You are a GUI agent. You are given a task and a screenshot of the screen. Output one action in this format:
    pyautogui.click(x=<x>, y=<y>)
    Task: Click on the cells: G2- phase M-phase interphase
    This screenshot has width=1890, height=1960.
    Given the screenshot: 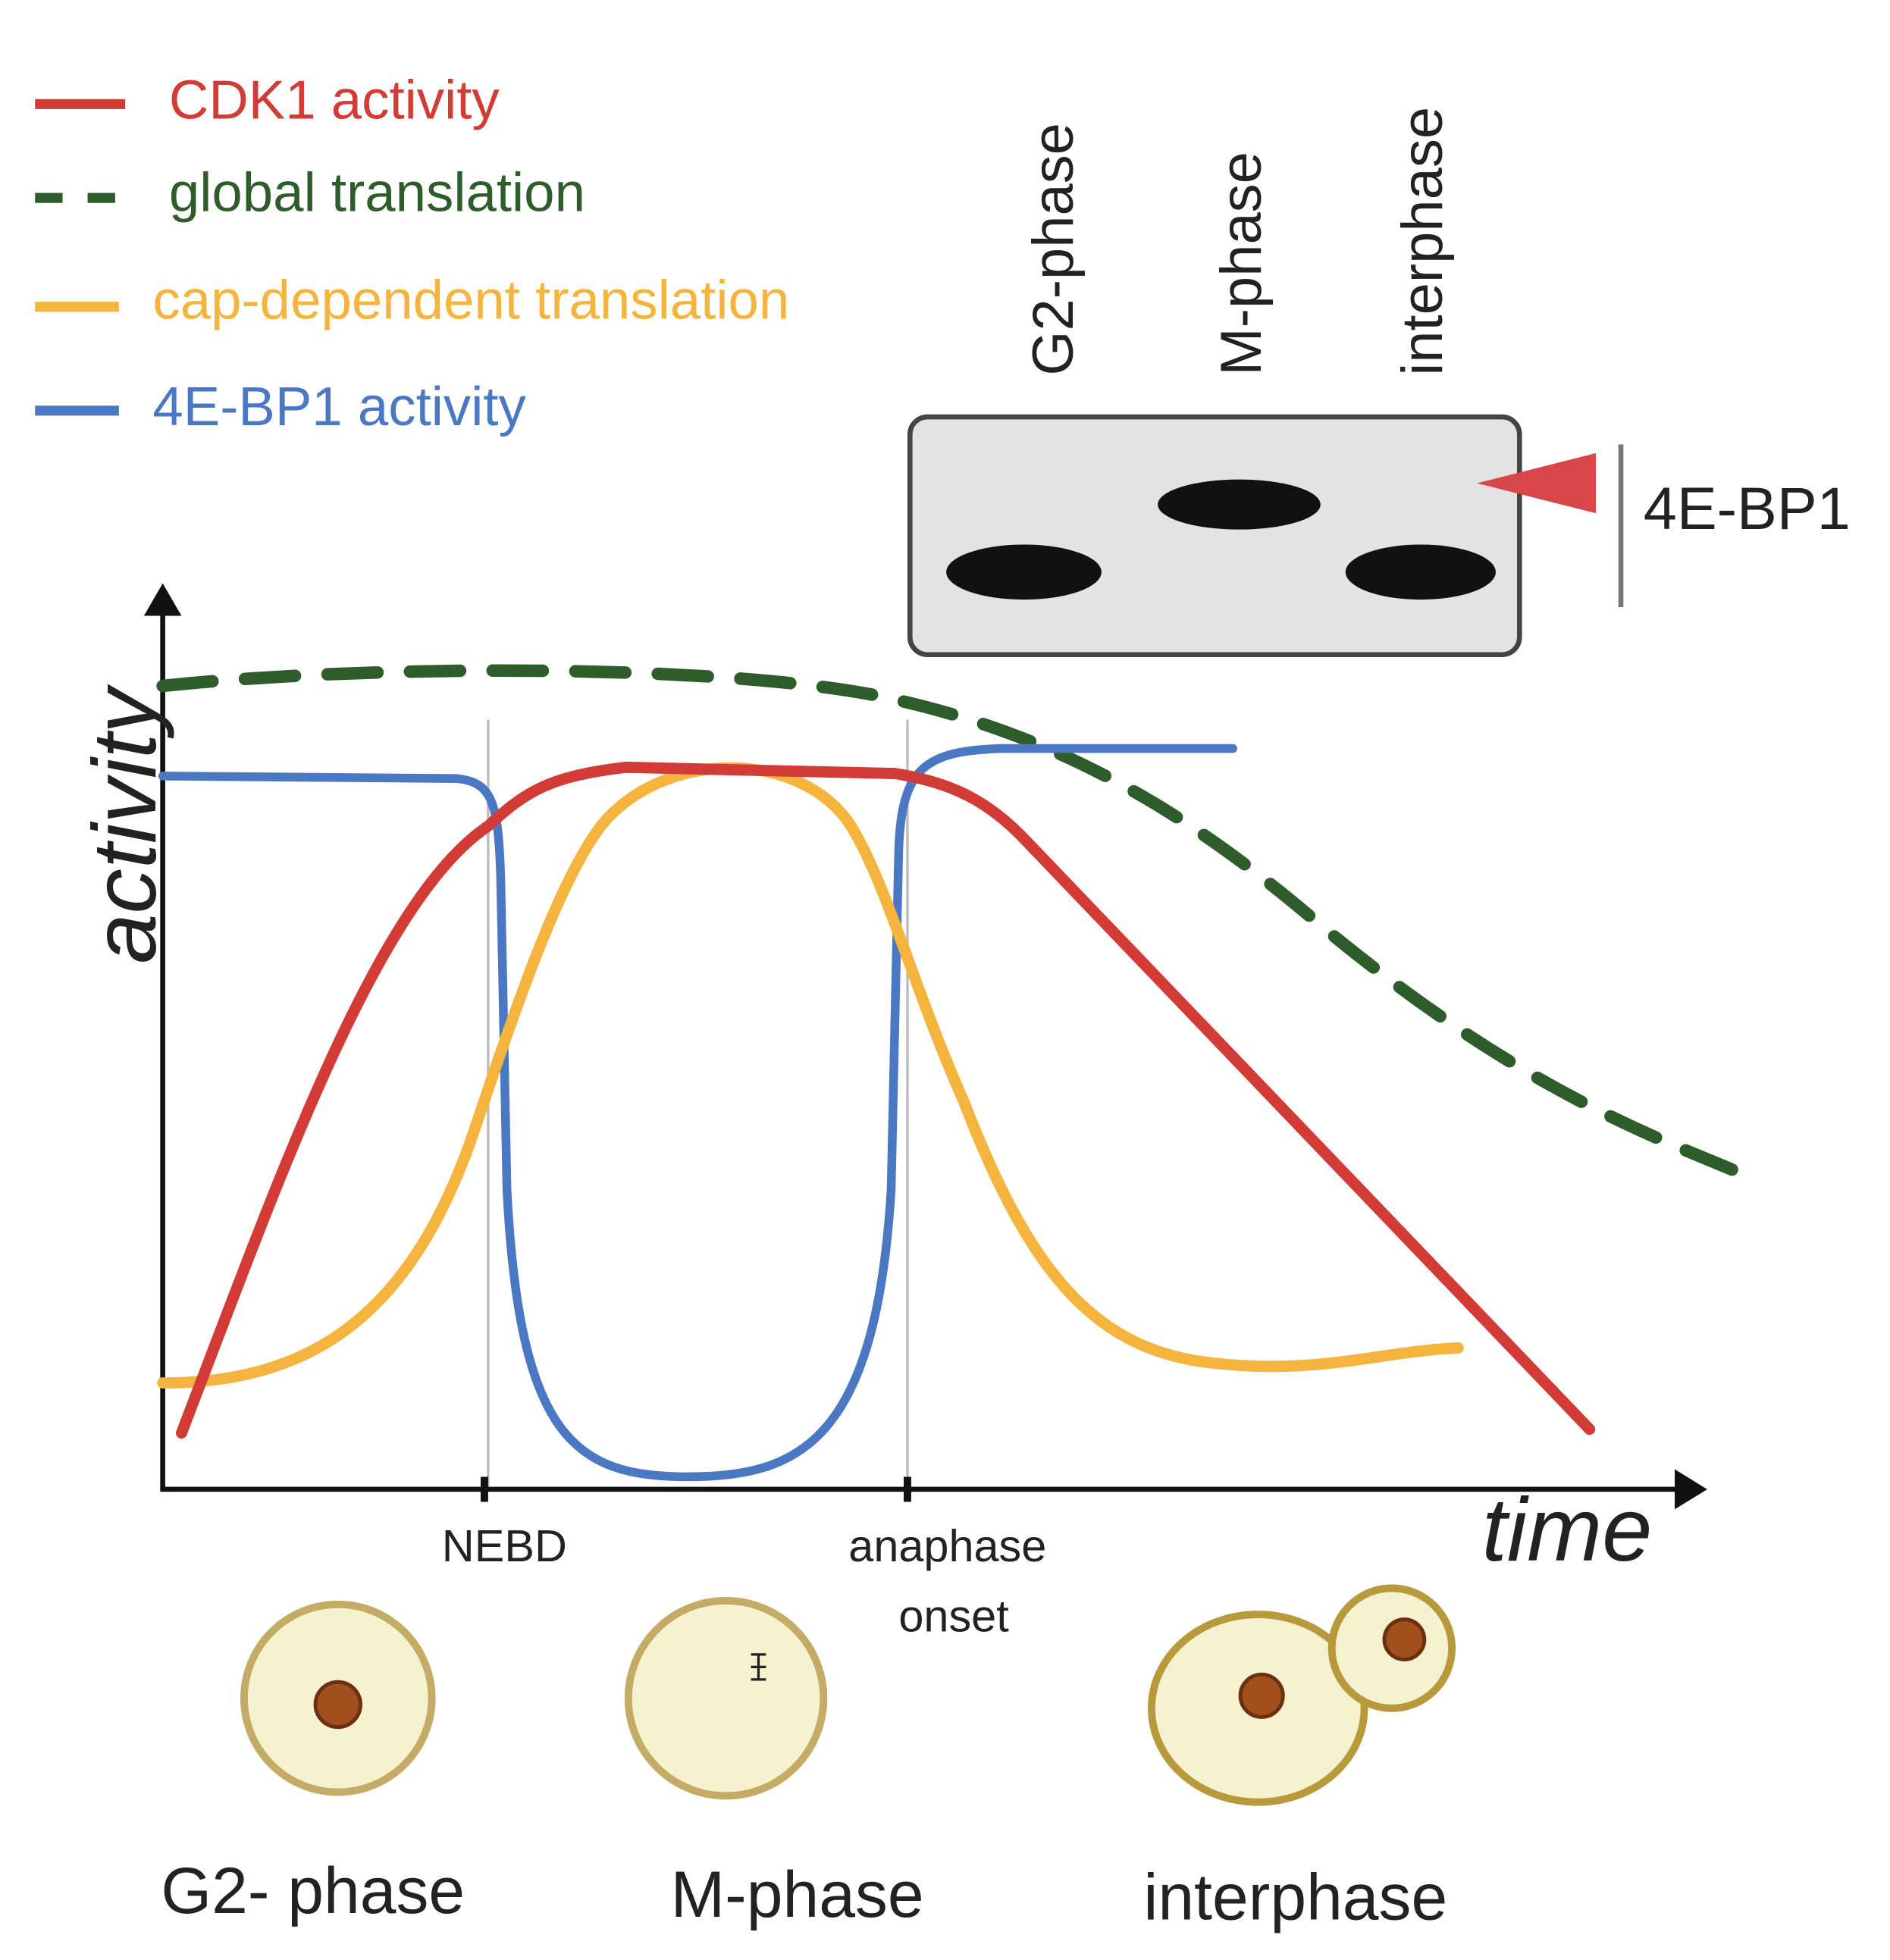 What is the action you would take?
    pyautogui.click(x=808, y=1758)
    